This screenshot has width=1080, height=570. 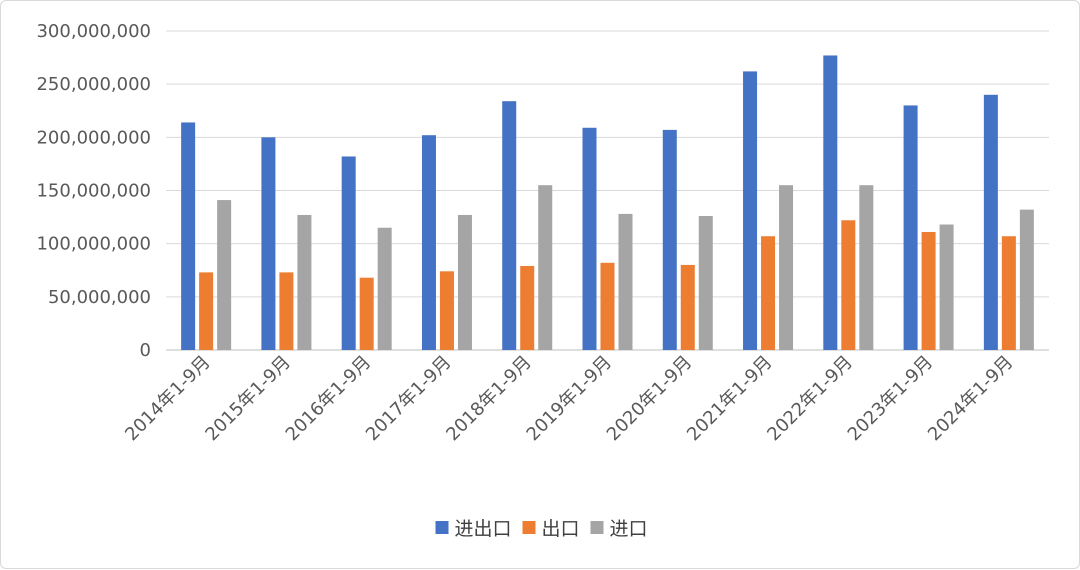 What do you see at coordinates (167, 398) in the screenshot?
I see `x-tick-label: 2014年1-9月` at bounding box center [167, 398].